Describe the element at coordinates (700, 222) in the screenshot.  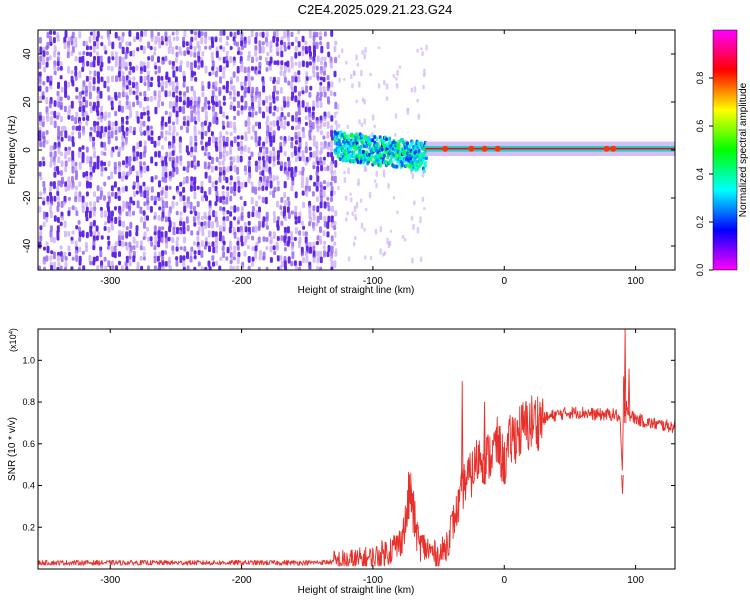
I see `colorbar-tick-label: 0.2` at that location.